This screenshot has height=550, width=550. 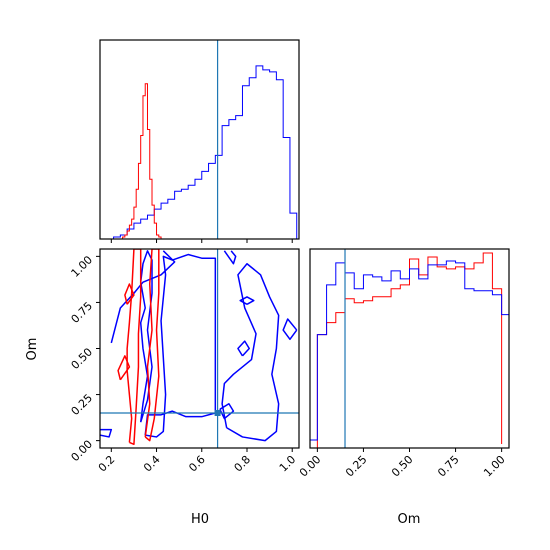 What do you see at coordinates (494, 466) in the screenshot?
I see `om-x-tick-label-4: 1.00` at bounding box center [494, 466].